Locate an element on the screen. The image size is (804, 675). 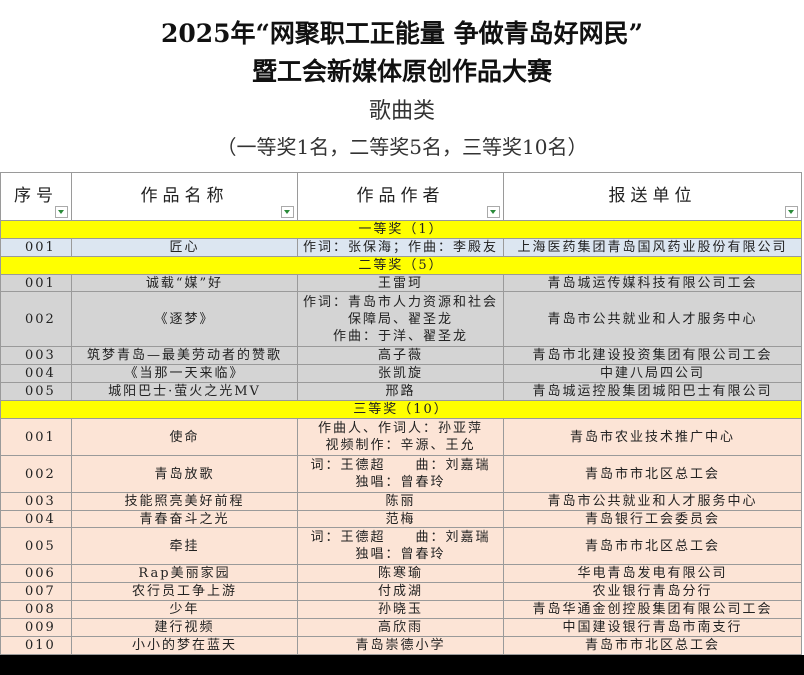
table-cell: 001 is located at coordinates (36, 248).